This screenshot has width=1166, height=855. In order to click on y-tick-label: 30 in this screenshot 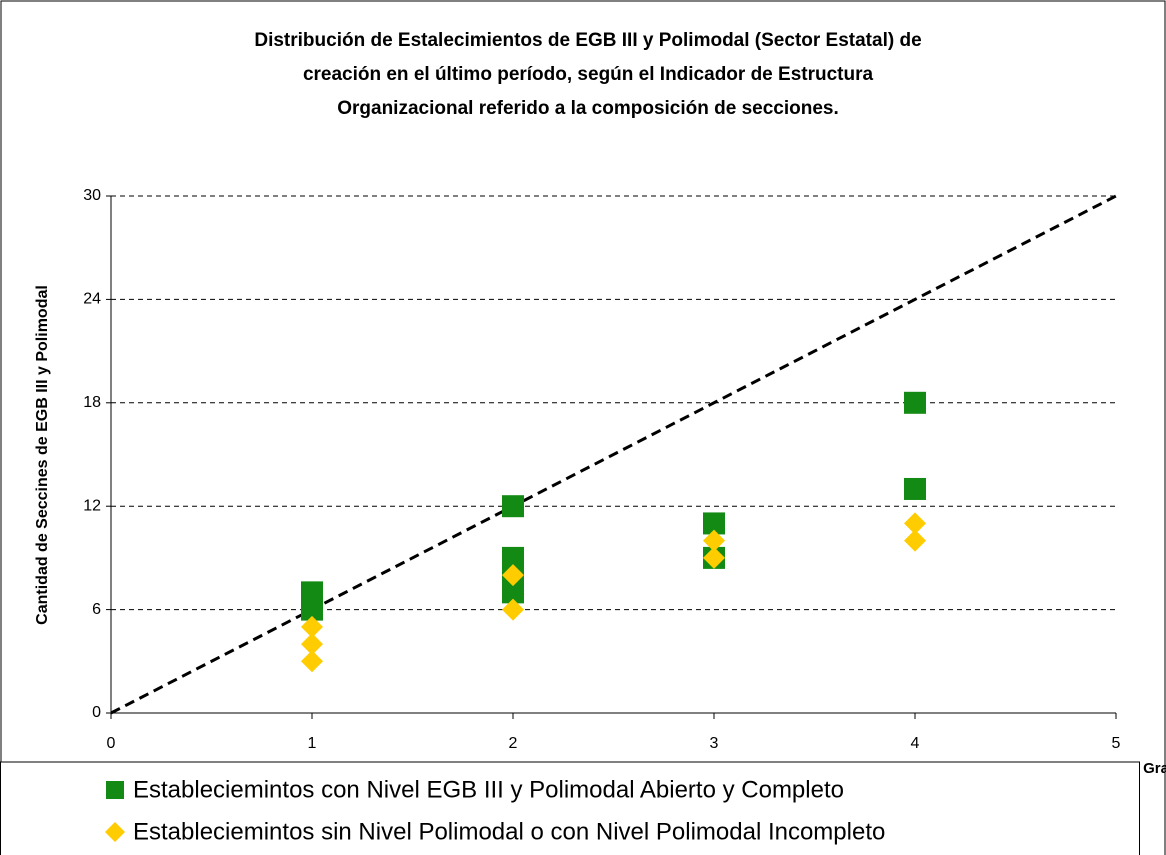, I will do `click(92, 195)`.